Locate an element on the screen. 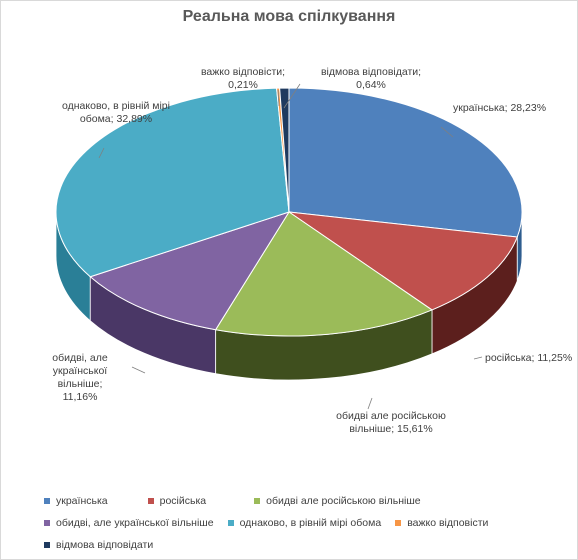 The image size is (578, 560). legend-row: відмова відповідати is located at coordinates (304, 545).